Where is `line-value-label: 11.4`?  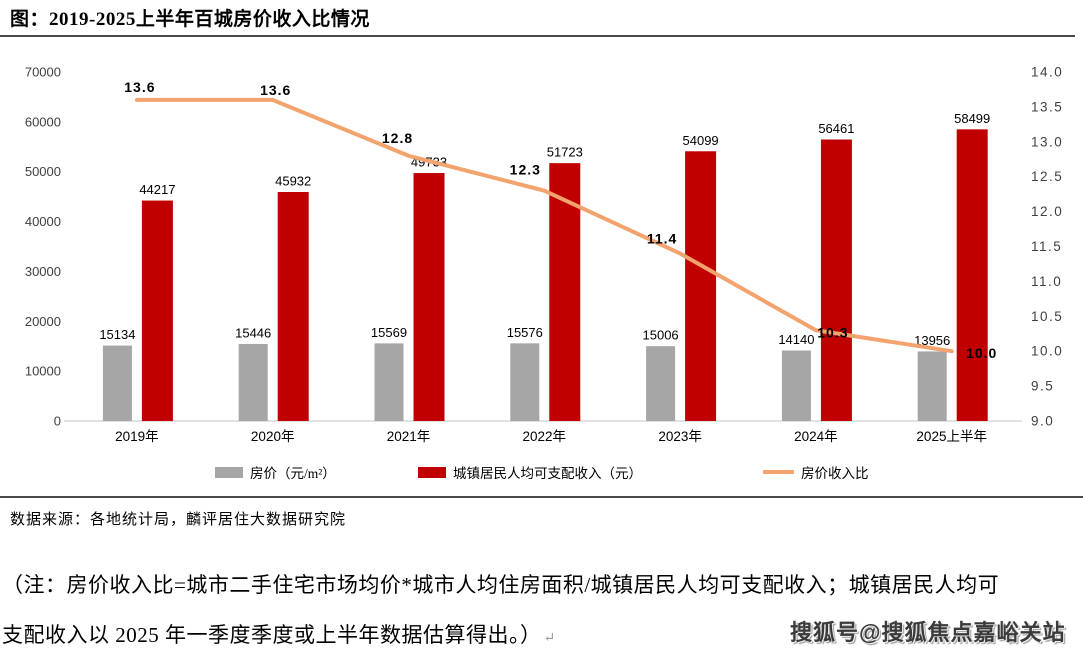
line-value-label: 11.4 is located at coordinates (662, 238).